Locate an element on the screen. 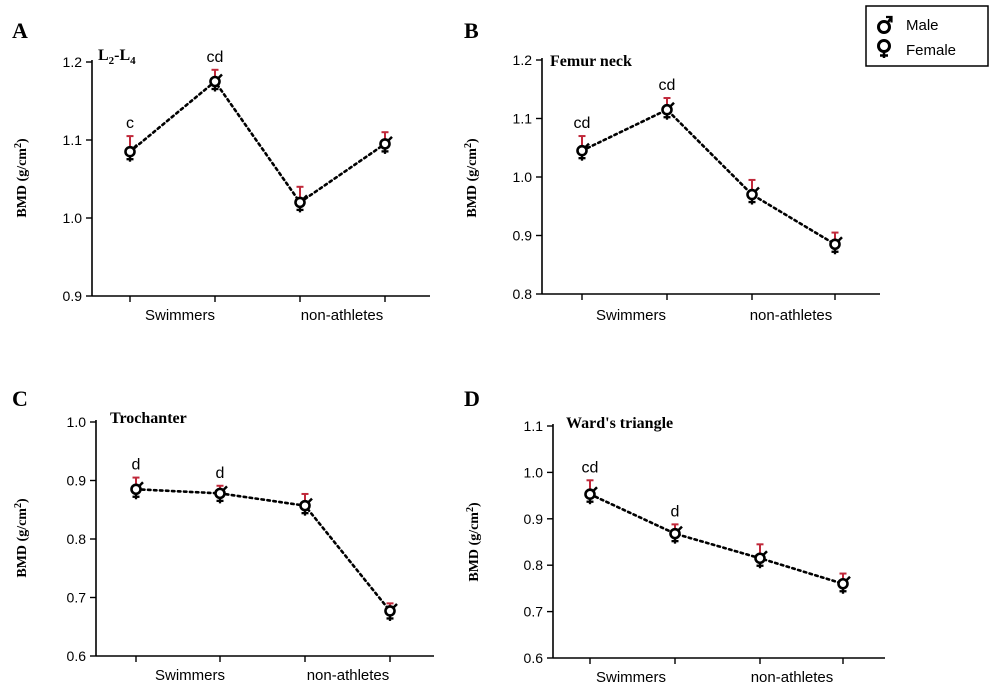  legend-item-female: Female is located at coordinates (916, 49).